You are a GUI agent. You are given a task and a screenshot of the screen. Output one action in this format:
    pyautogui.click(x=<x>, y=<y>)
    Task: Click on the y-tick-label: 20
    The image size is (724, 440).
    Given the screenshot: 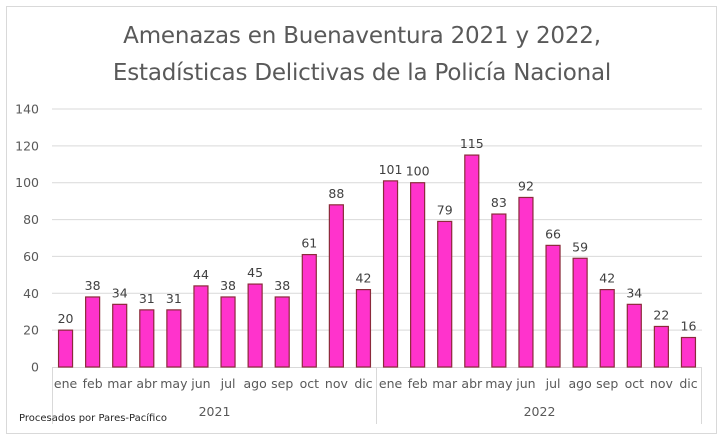 What is the action you would take?
    pyautogui.click(x=31, y=330)
    